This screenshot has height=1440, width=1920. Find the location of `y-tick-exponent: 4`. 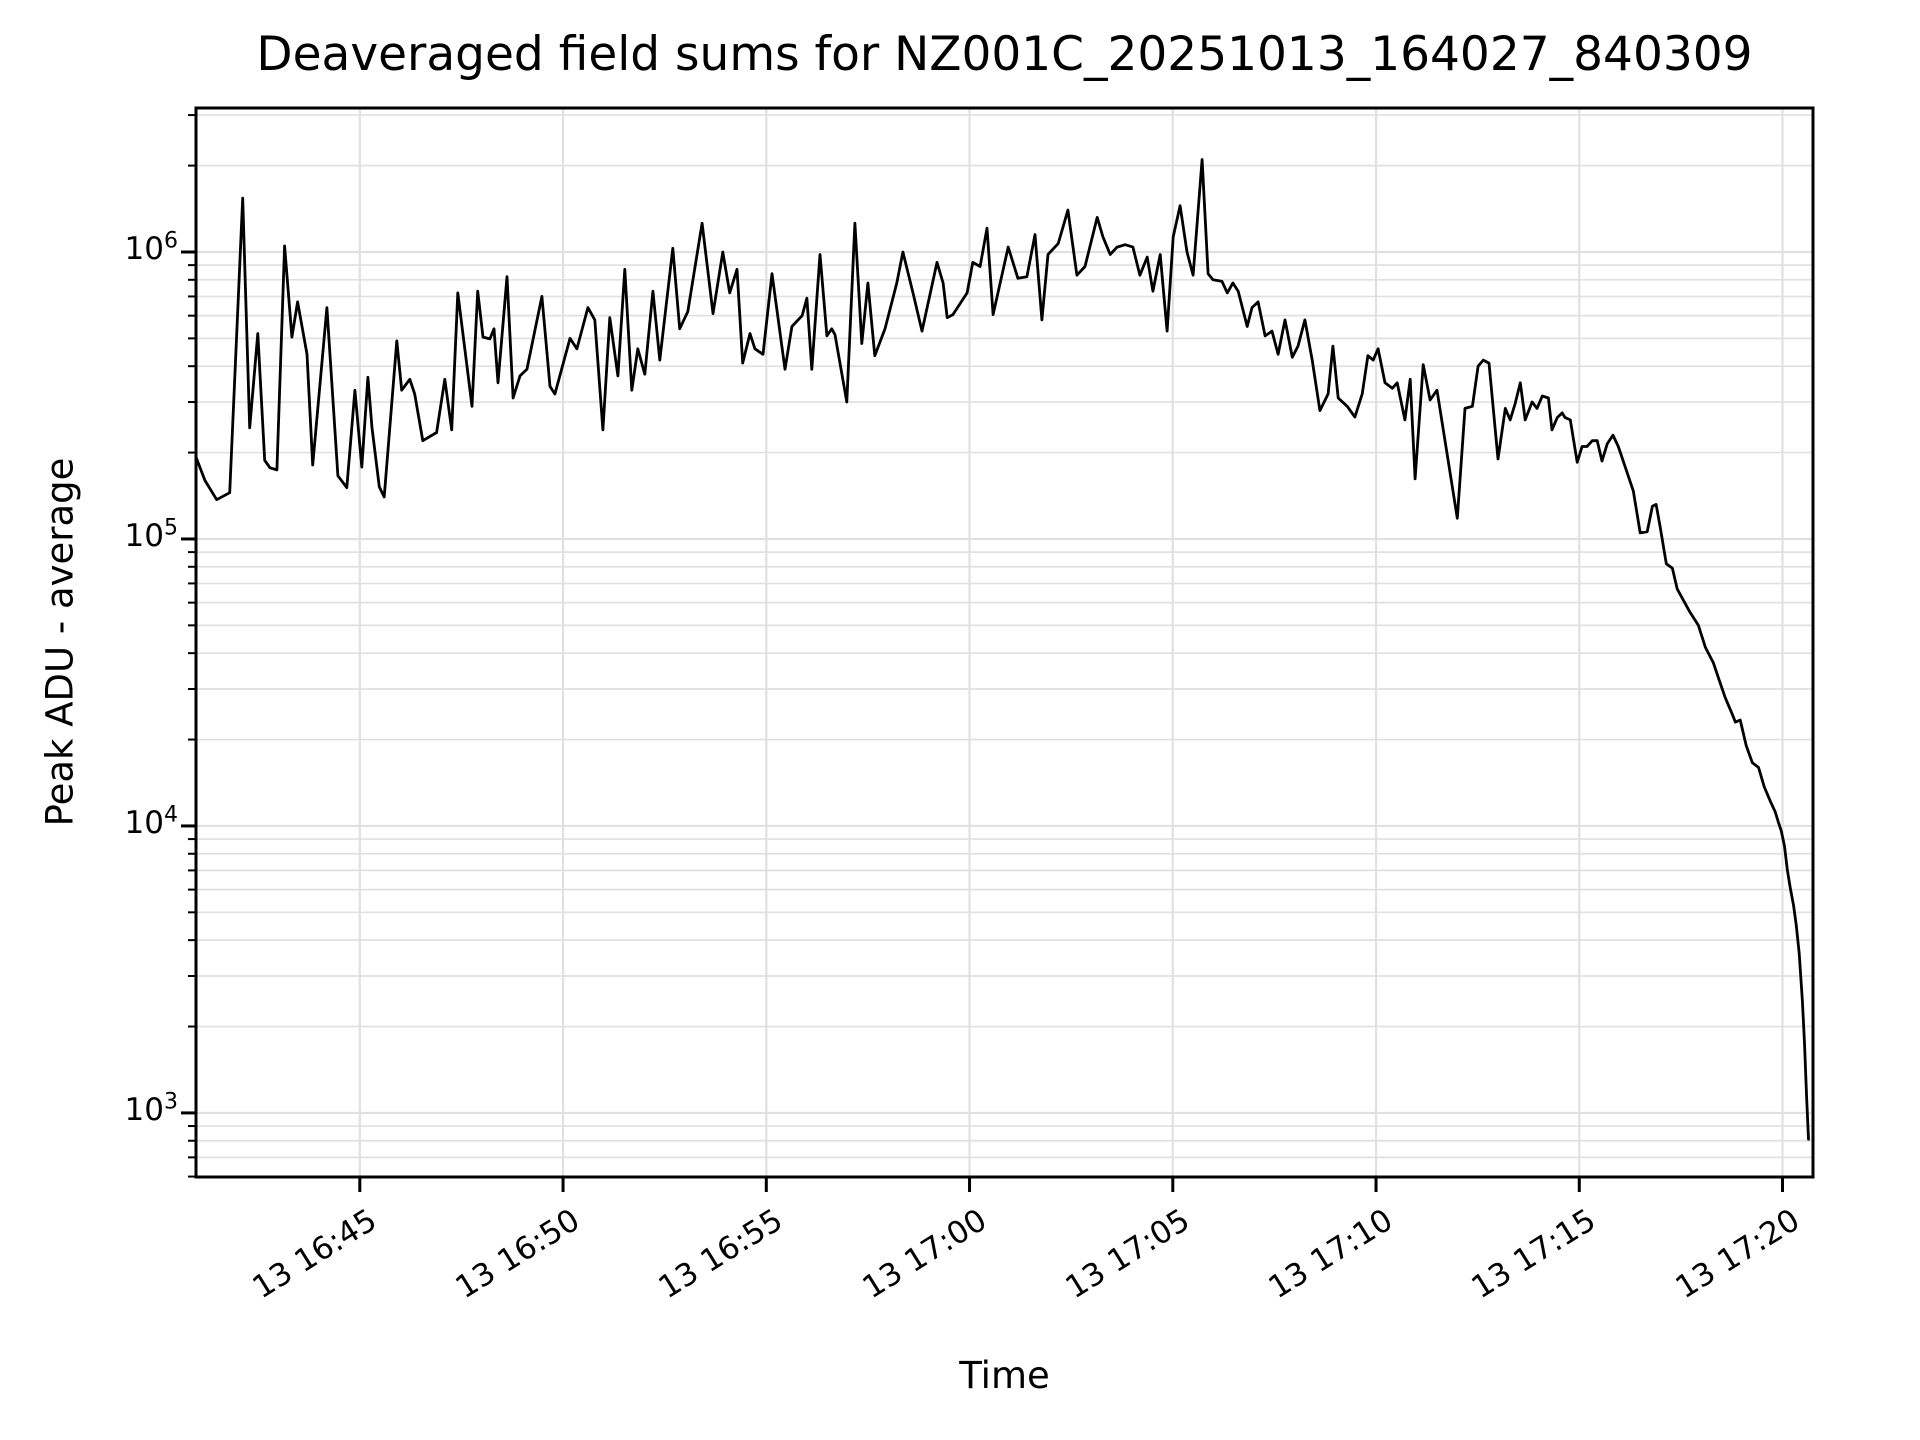

y-tick-exponent: 4 is located at coordinates (171, 815).